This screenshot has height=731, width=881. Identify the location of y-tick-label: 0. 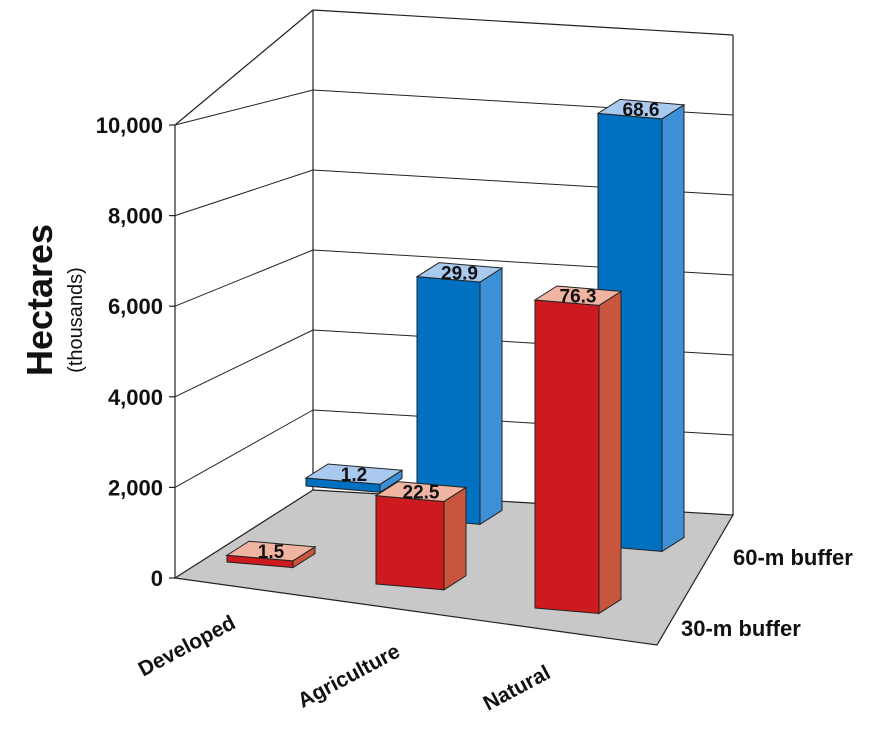
(157, 578).